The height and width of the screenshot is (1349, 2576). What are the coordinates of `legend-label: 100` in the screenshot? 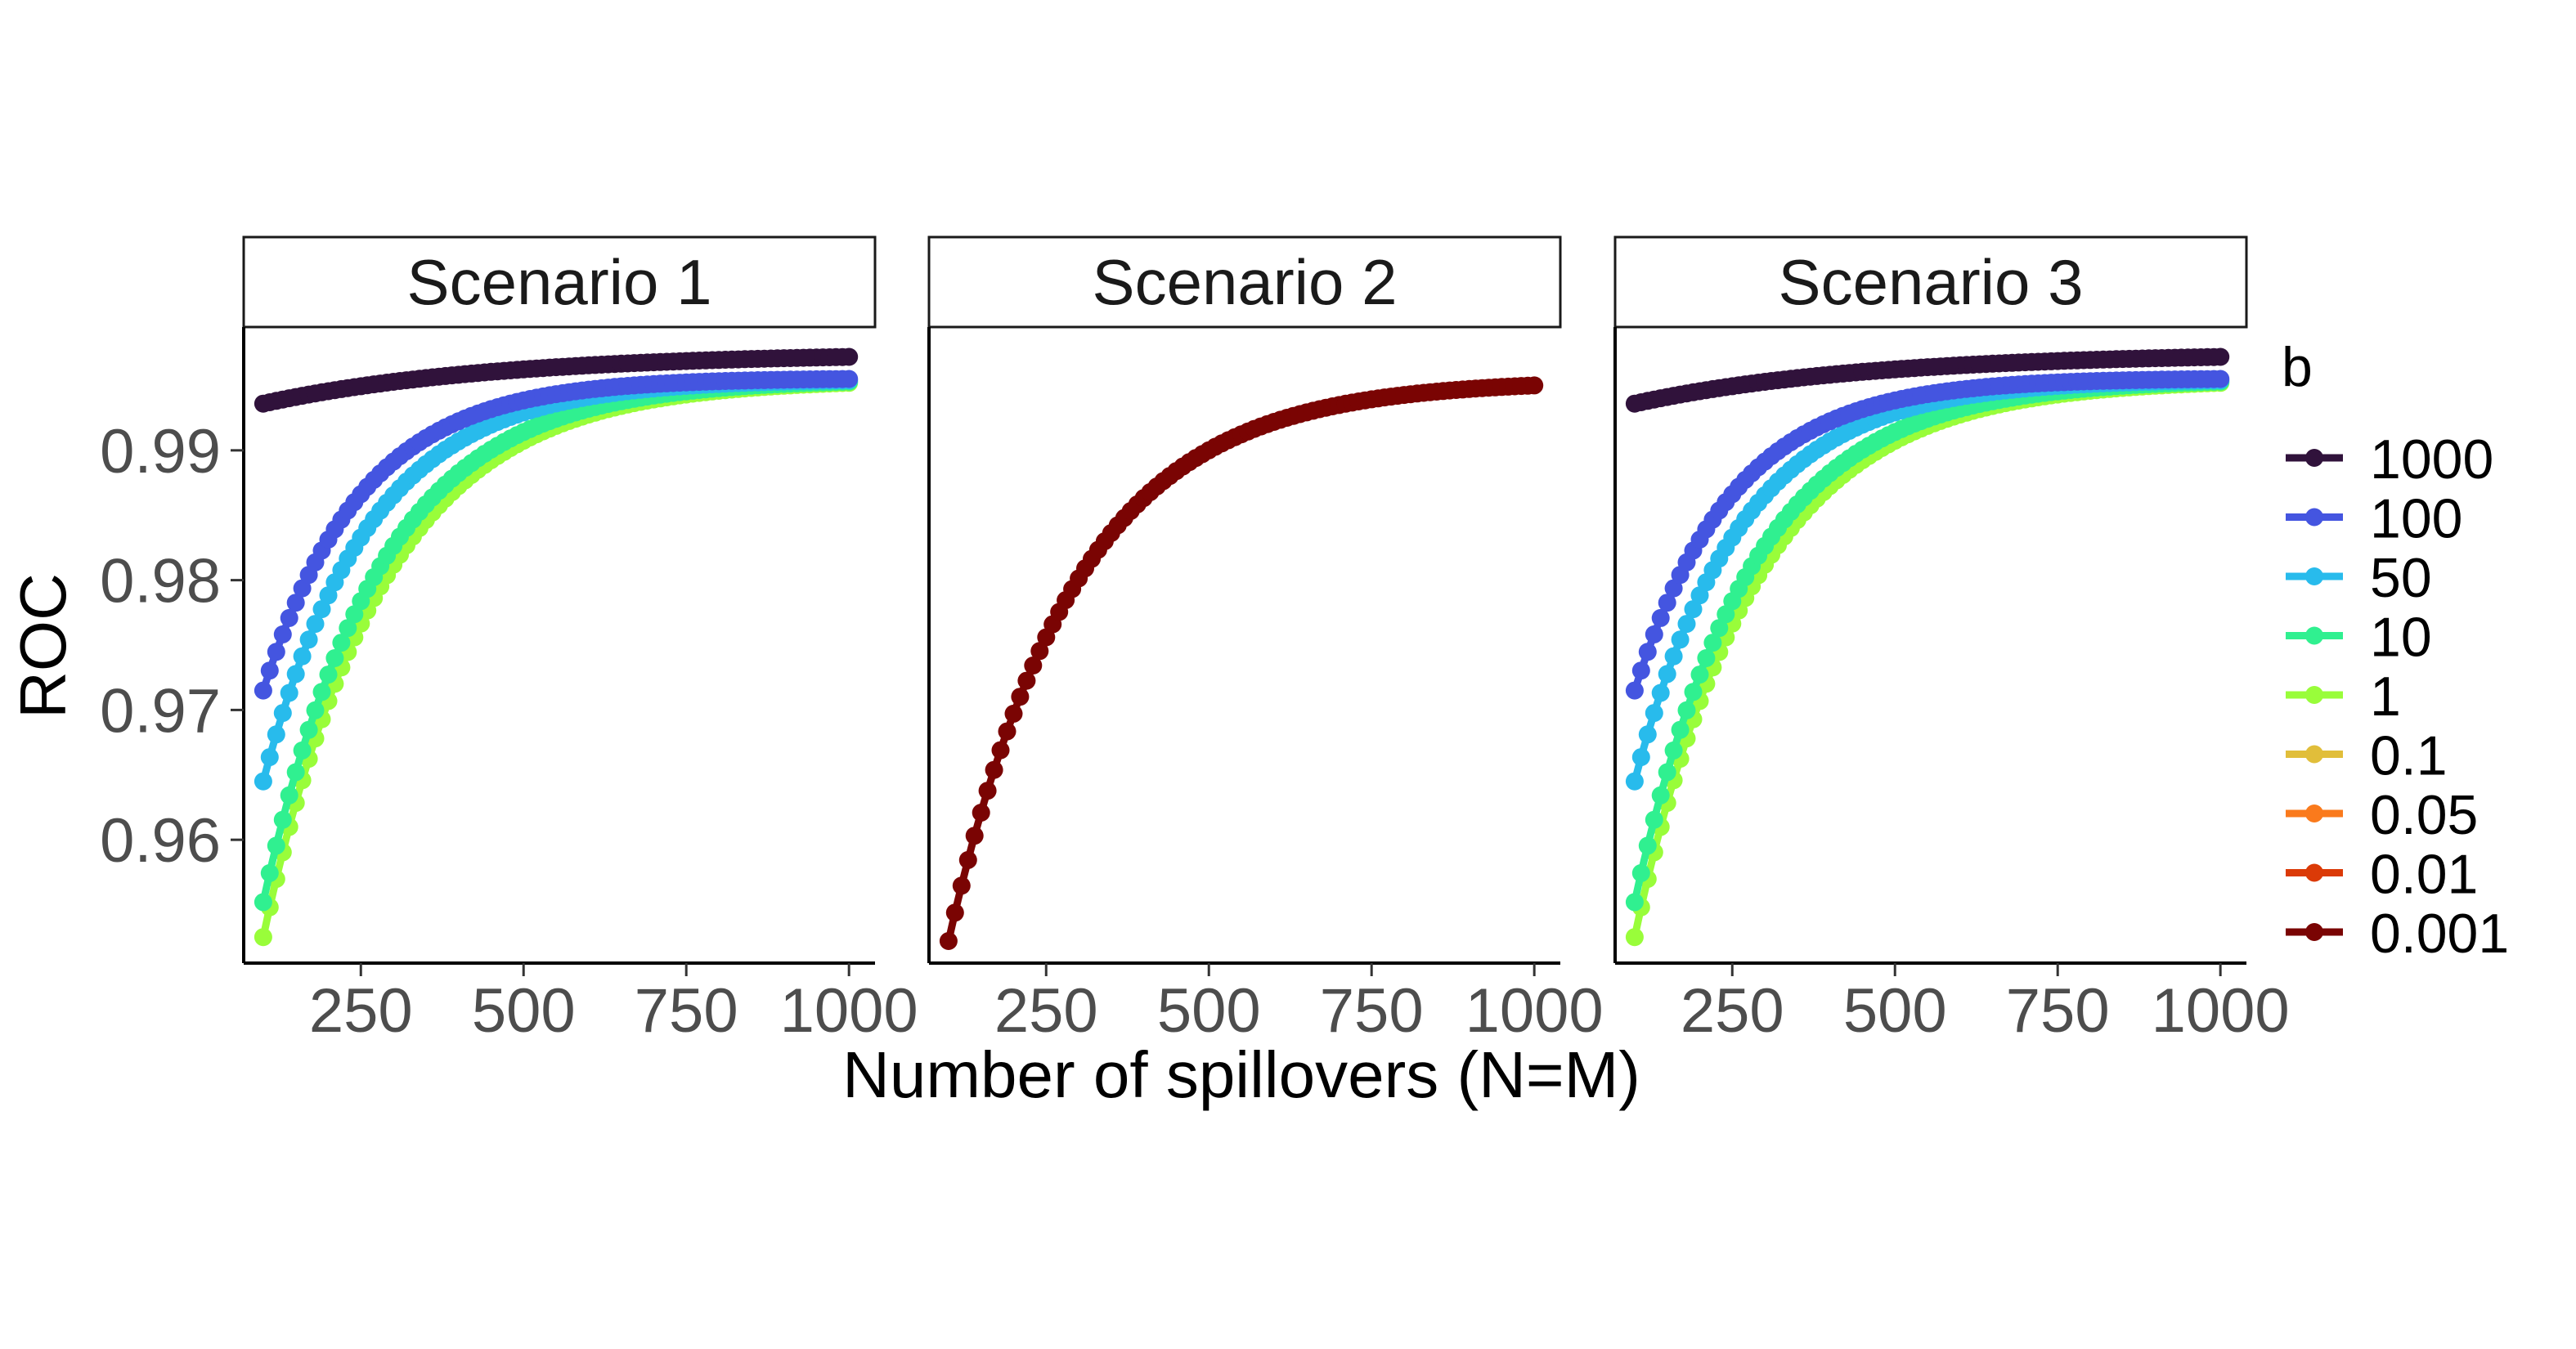 It's located at (2416, 519).